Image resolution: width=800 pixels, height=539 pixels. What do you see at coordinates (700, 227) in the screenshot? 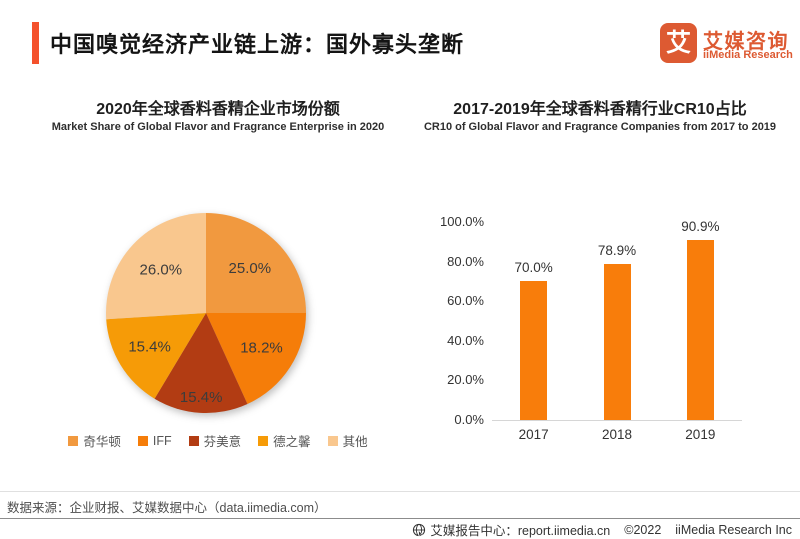
I see `bar-value-label: 90.9%` at bounding box center [700, 227].